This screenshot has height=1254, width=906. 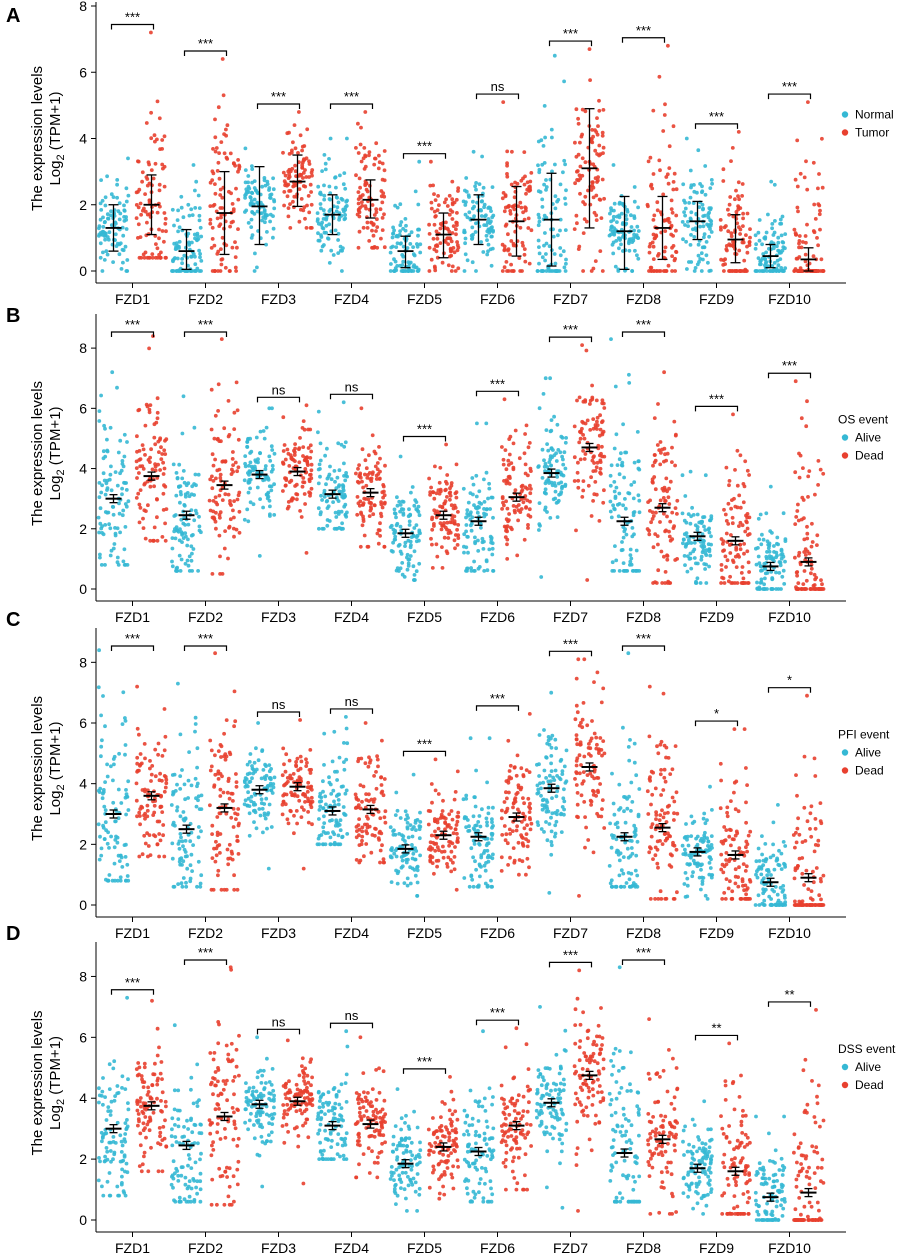 I want to click on significance-label: ns, so click(x=279, y=389).